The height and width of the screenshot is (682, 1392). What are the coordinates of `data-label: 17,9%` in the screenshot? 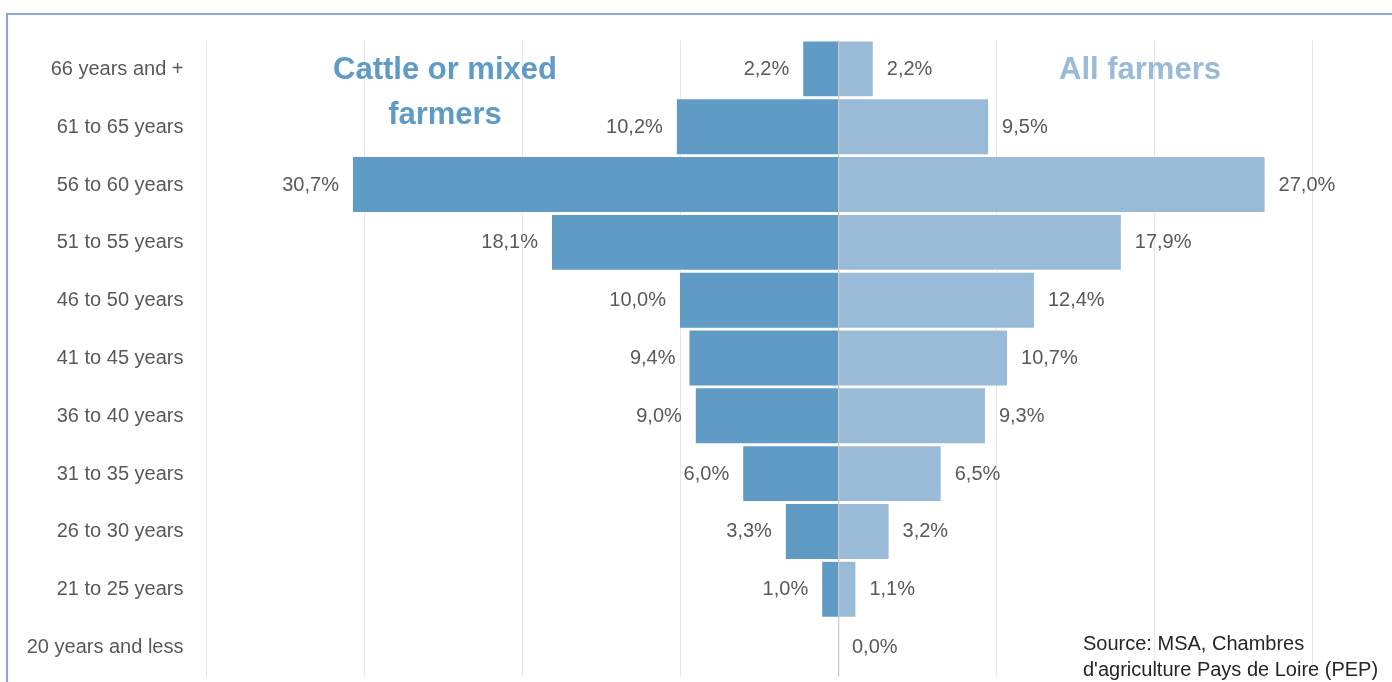 It's located at (1163, 241).